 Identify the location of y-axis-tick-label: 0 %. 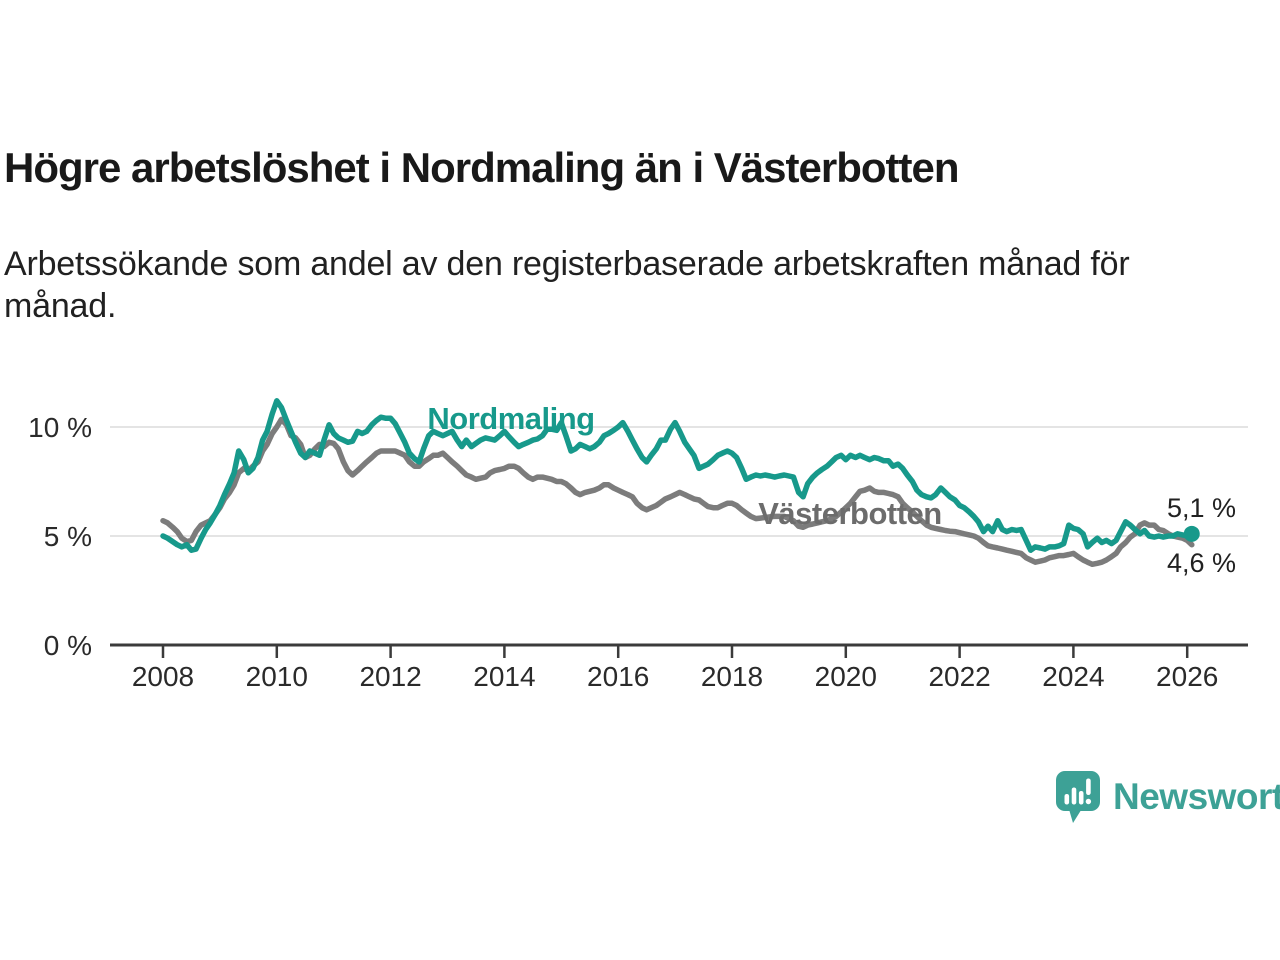
(68, 645).